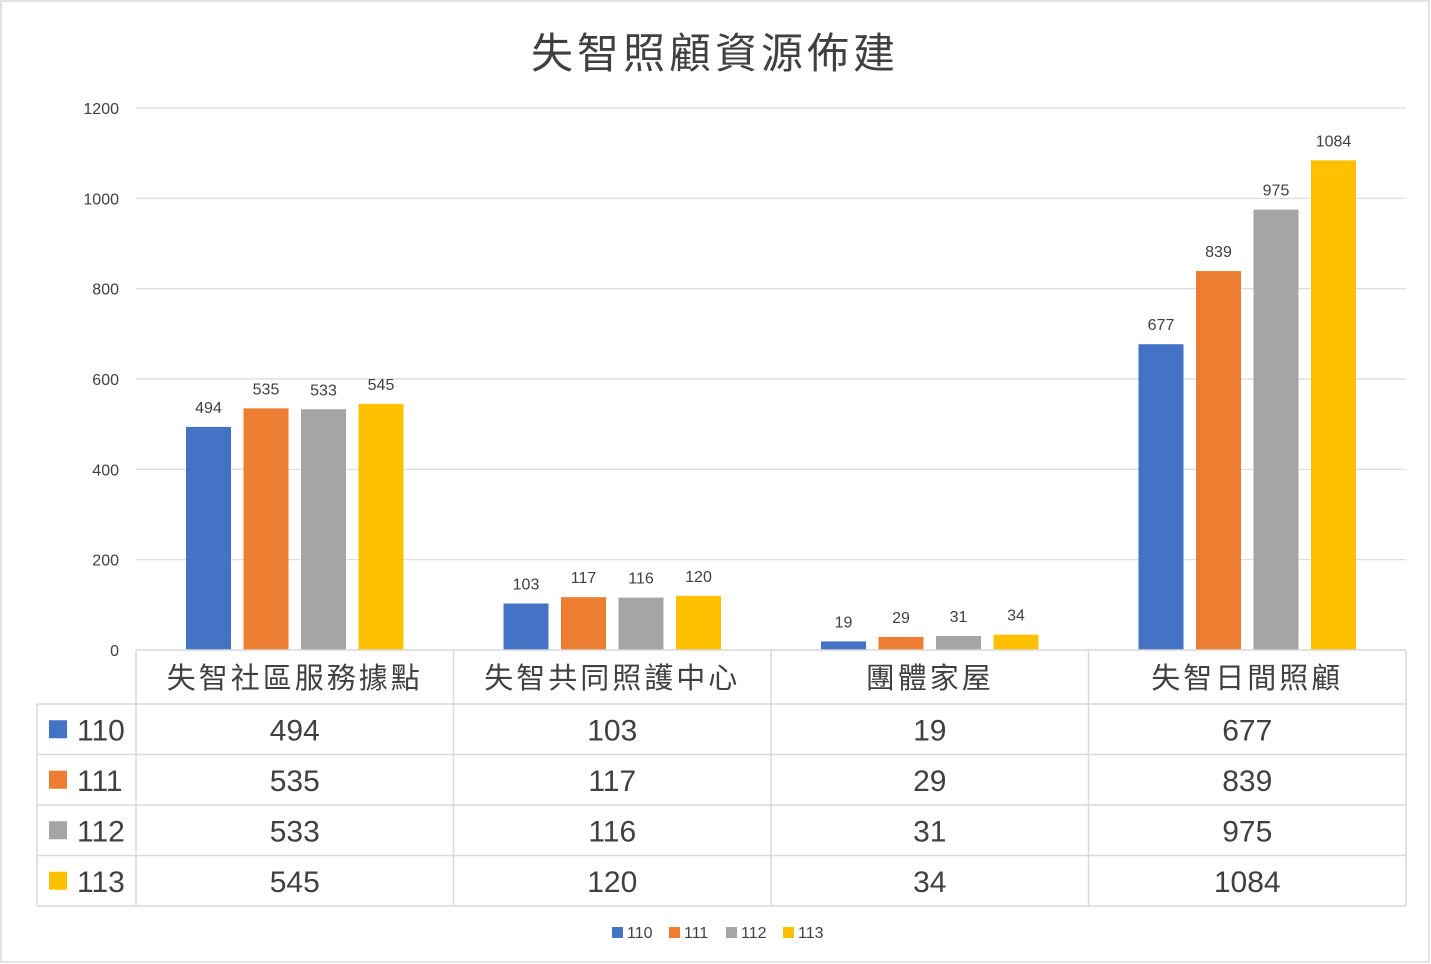 This screenshot has height=964, width=1431. I want to click on table-cell: 677, so click(1247, 730).